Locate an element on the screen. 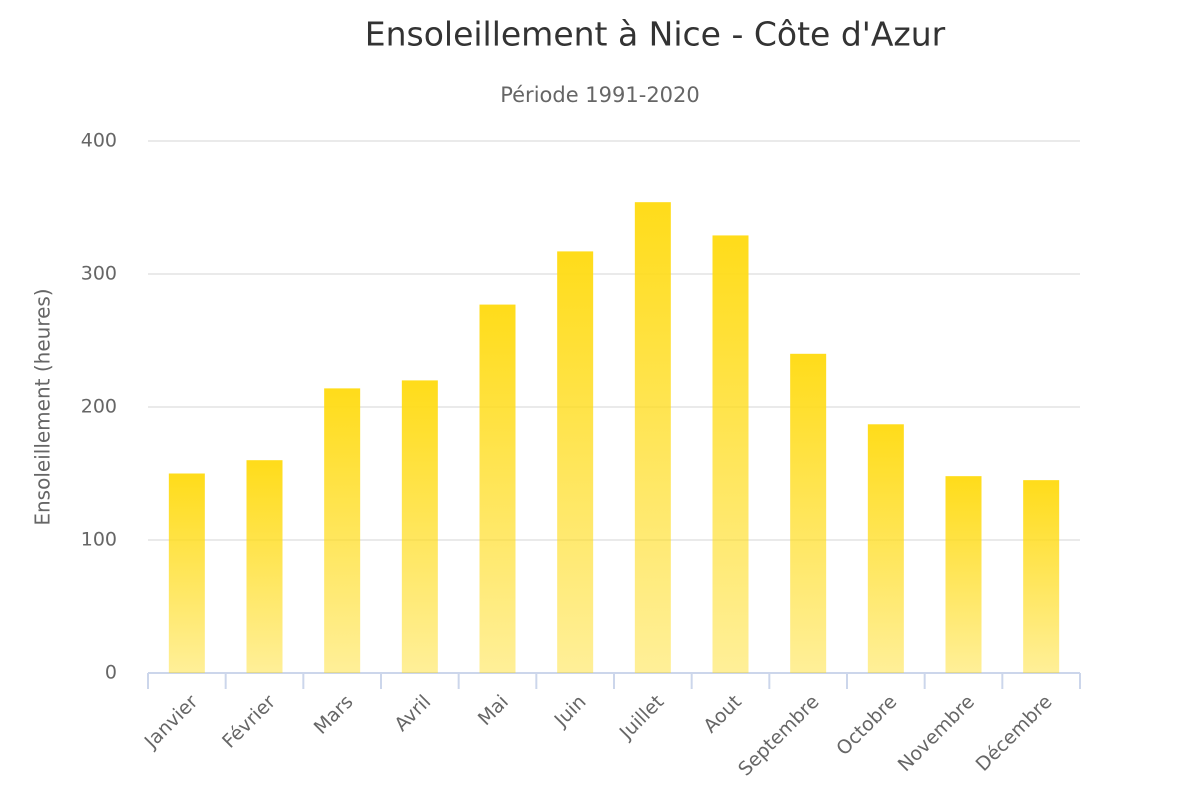  x-tick-label: Septembre is located at coordinates (779, 736).